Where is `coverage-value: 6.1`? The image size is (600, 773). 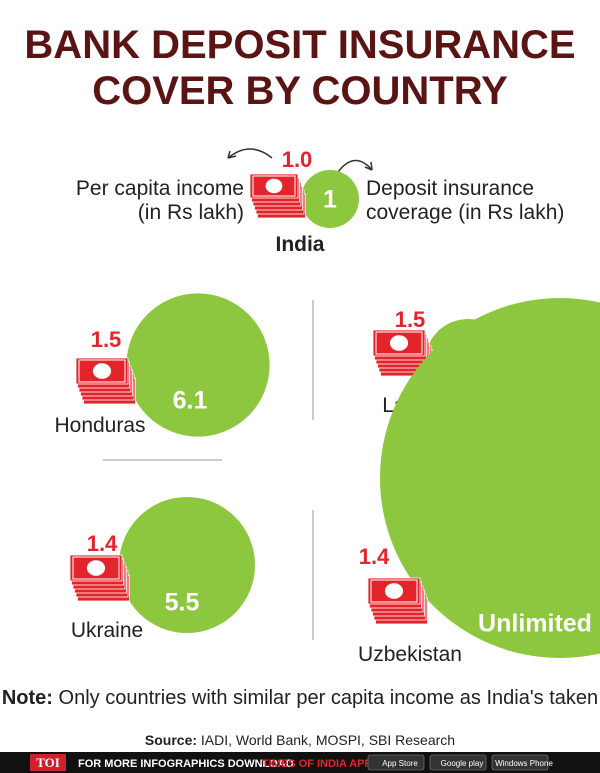 coverage-value: 6.1 is located at coordinates (190, 401).